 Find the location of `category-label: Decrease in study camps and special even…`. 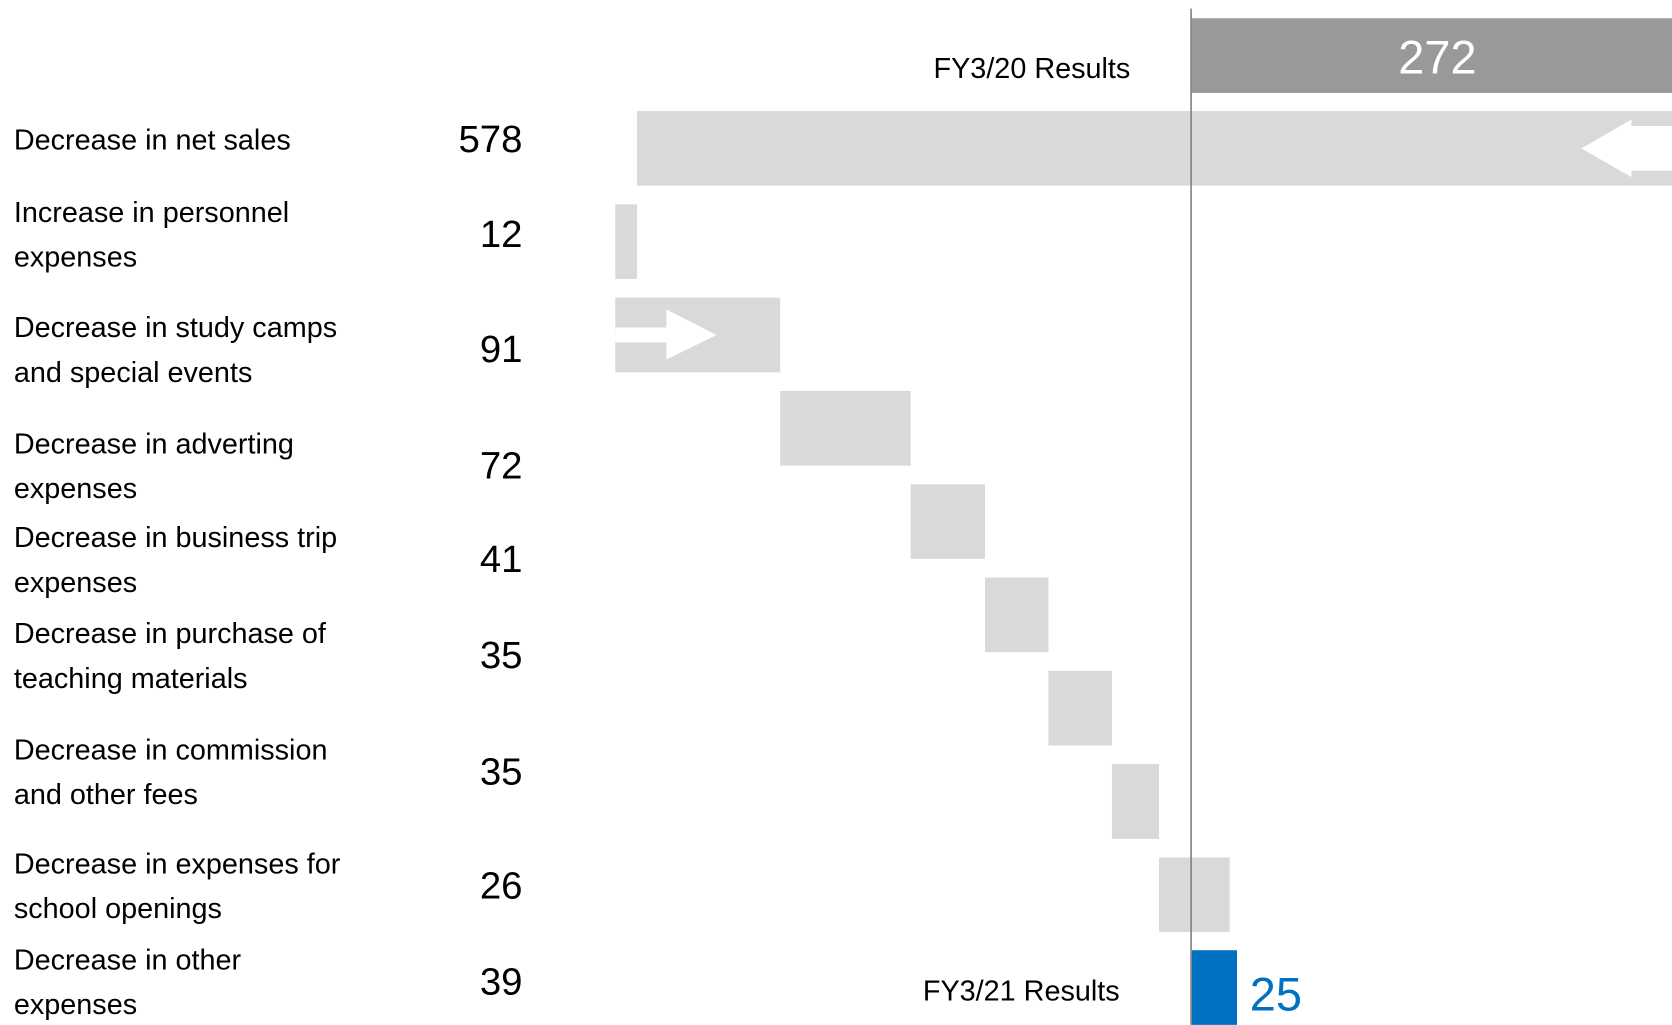

category-label: Decrease in study camps and special even… is located at coordinates (175, 350).